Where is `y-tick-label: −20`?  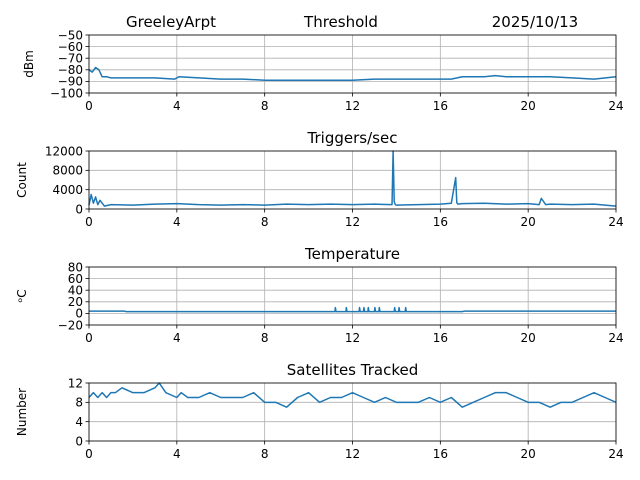
y-tick-label: −20 is located at coordinates (70, 325).